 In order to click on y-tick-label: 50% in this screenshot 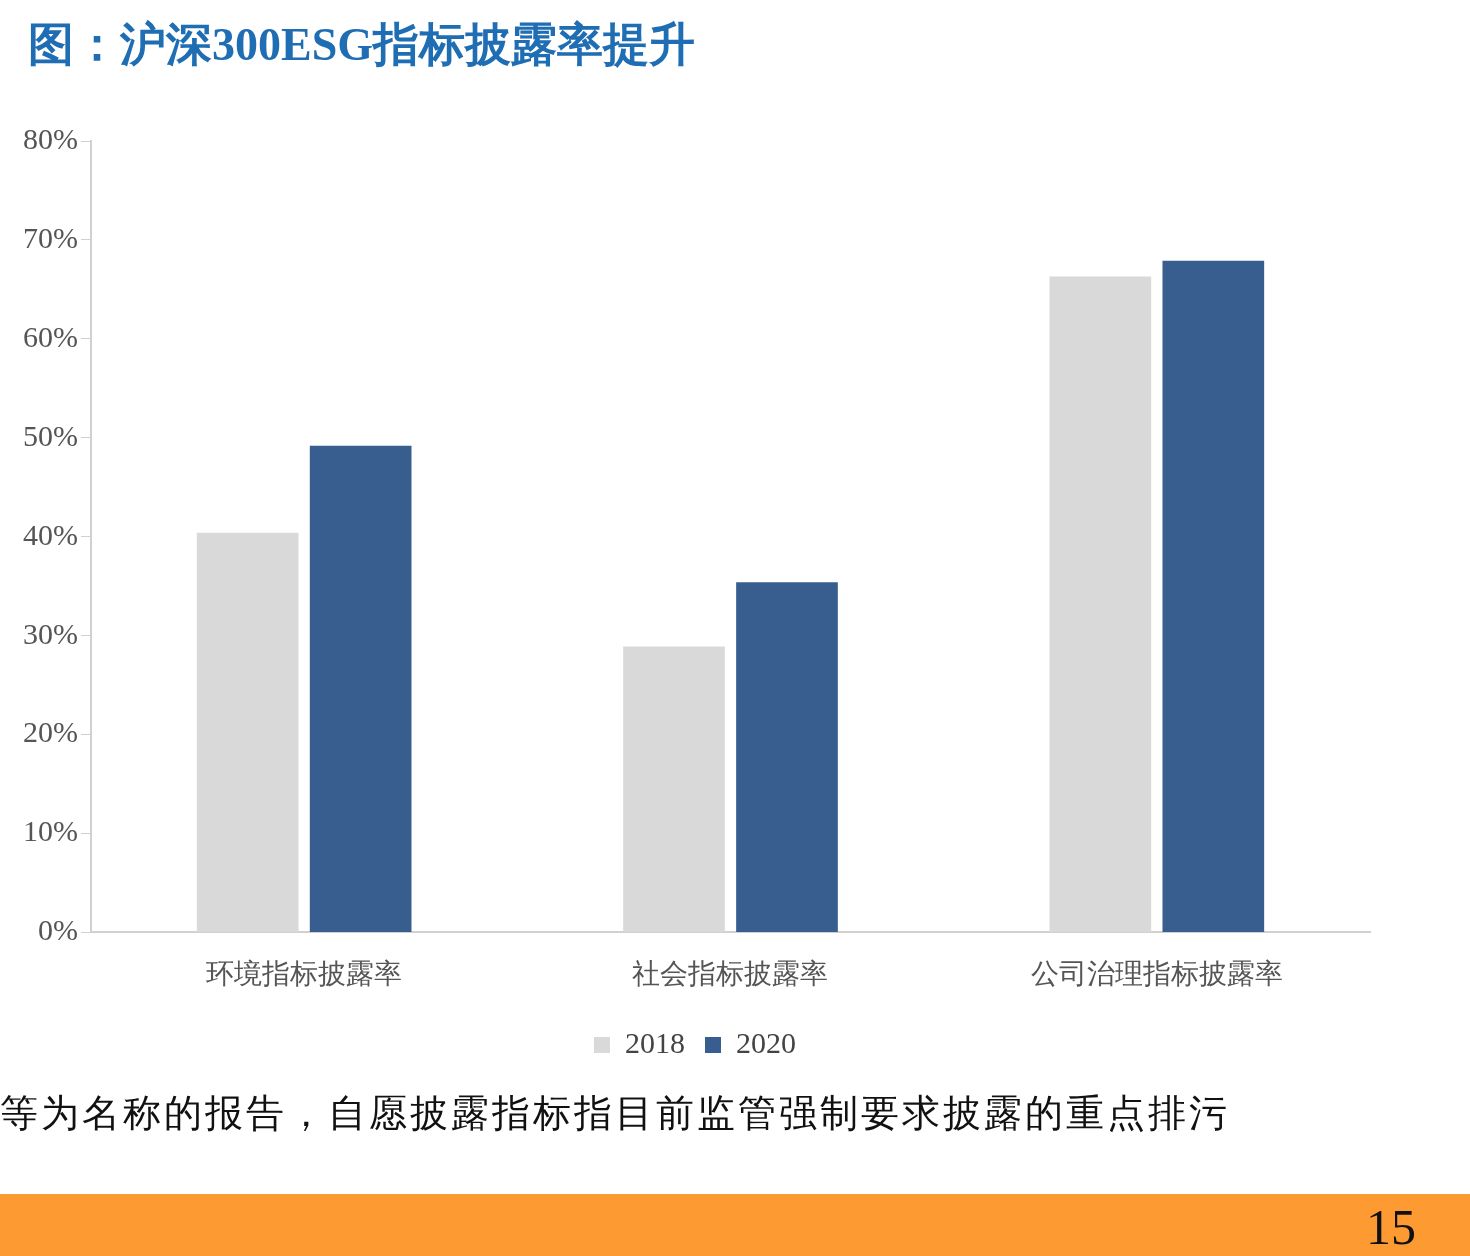, I will do `click(50, 435)`.